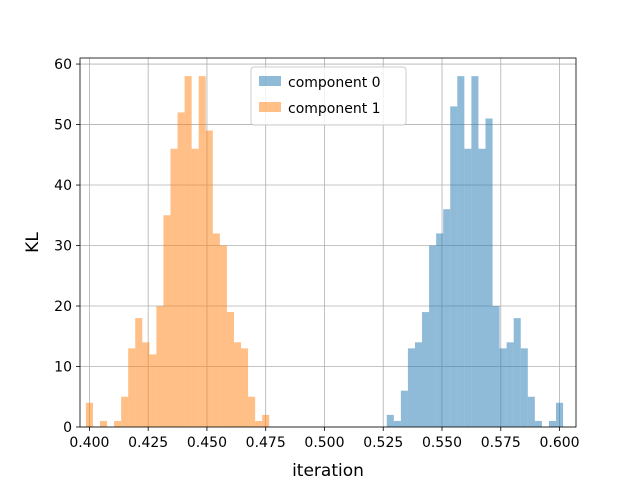 Image resolution: width=640 pixels, height=480 pixels. I want to click on legend-entry: component 1, so click(334, 109).